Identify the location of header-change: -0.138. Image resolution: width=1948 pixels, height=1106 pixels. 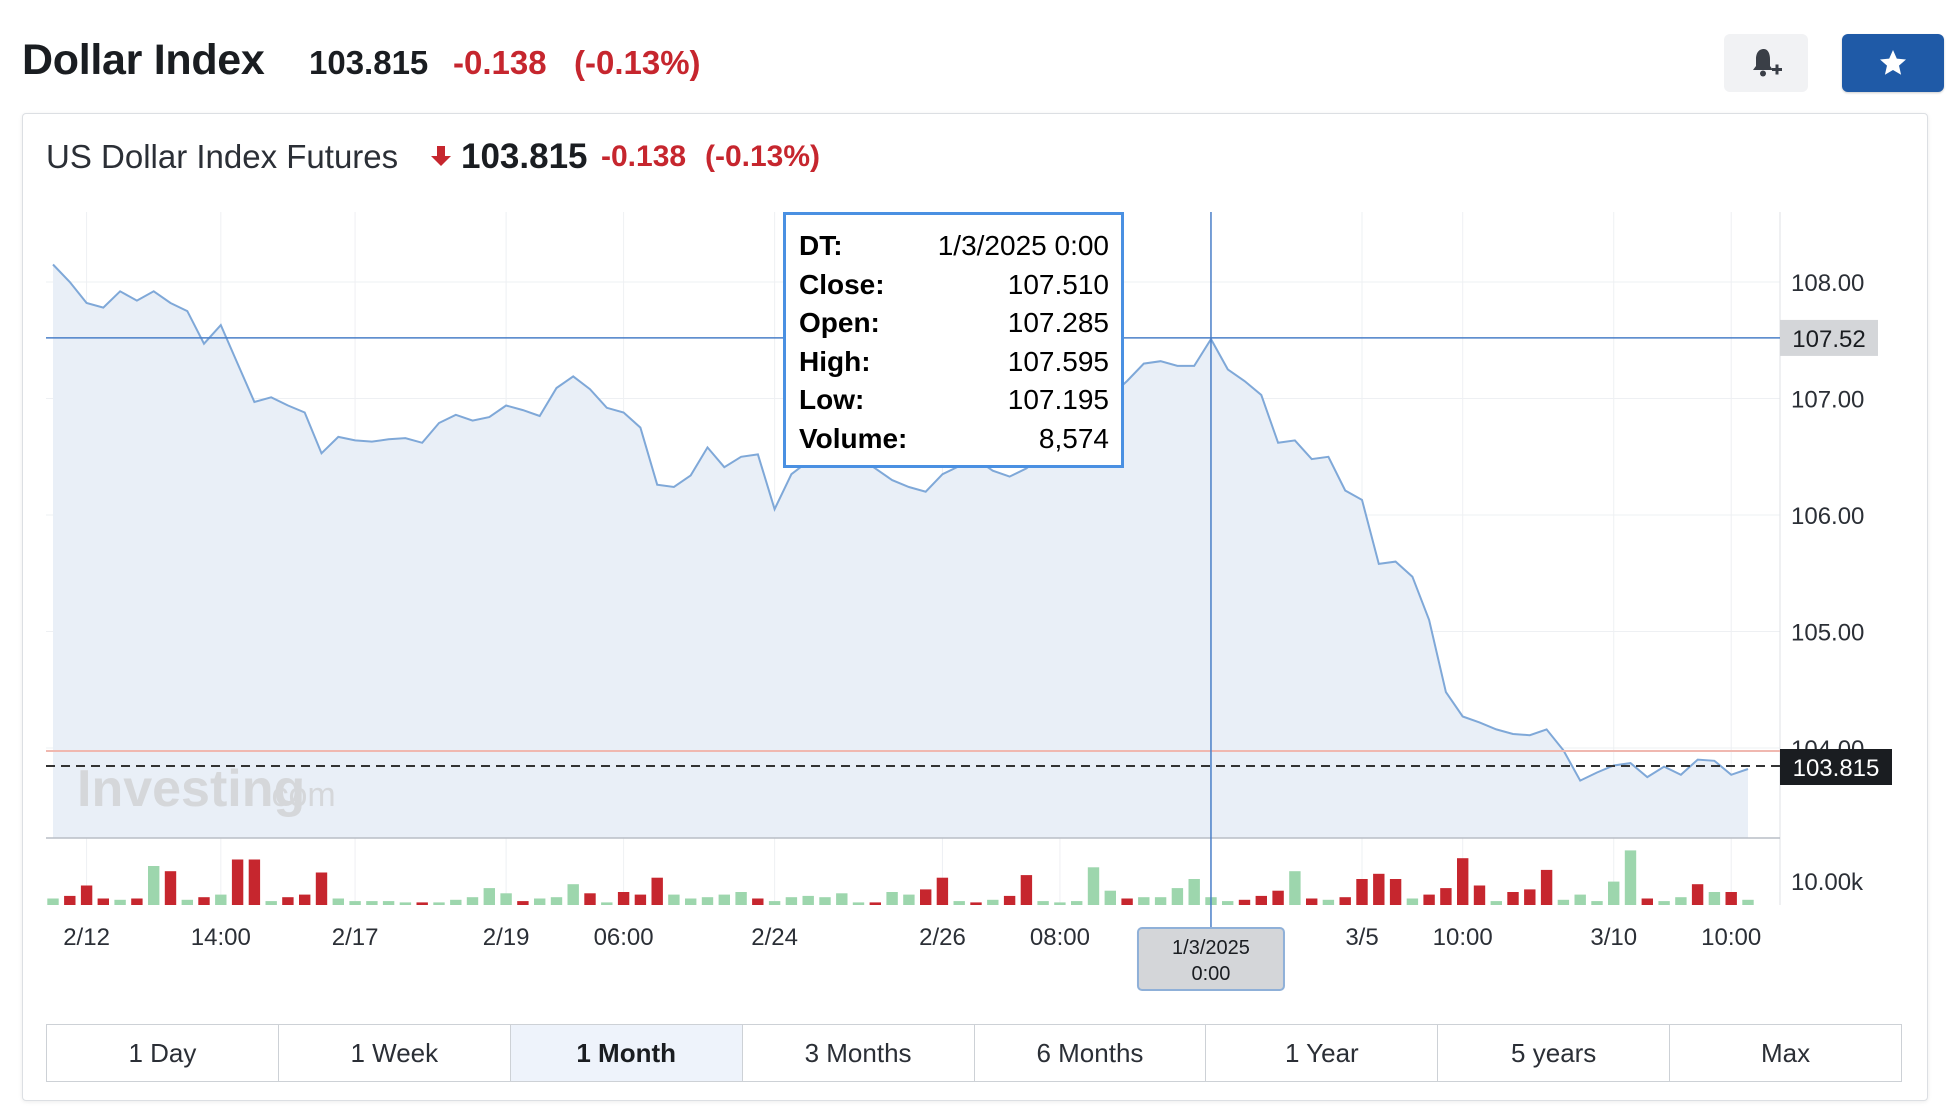
(500, 62).